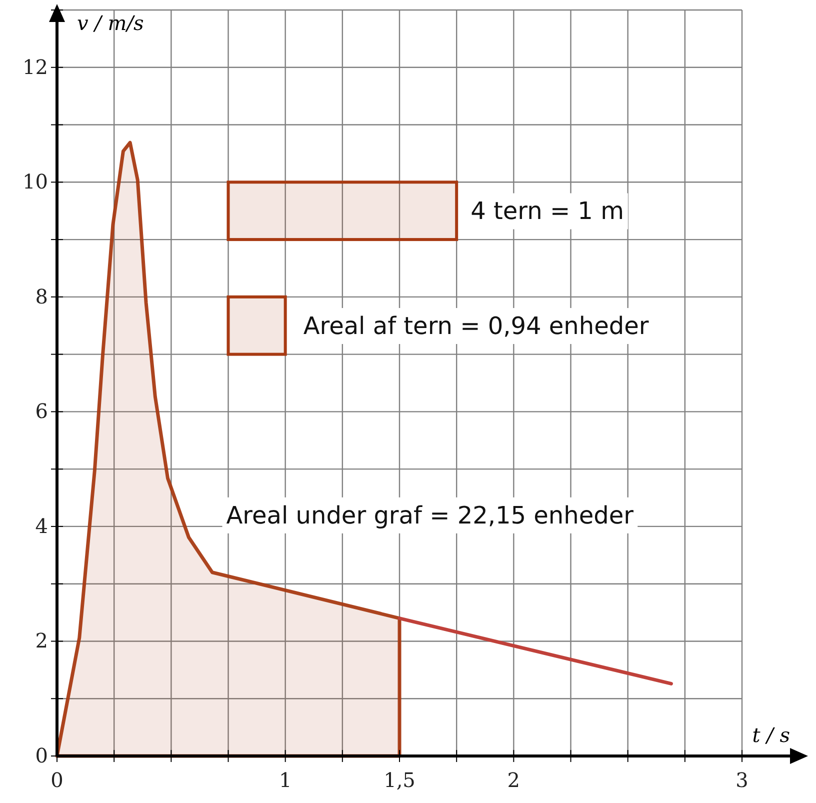  I want to click on x-tick-label: 0, so click(57, 780).